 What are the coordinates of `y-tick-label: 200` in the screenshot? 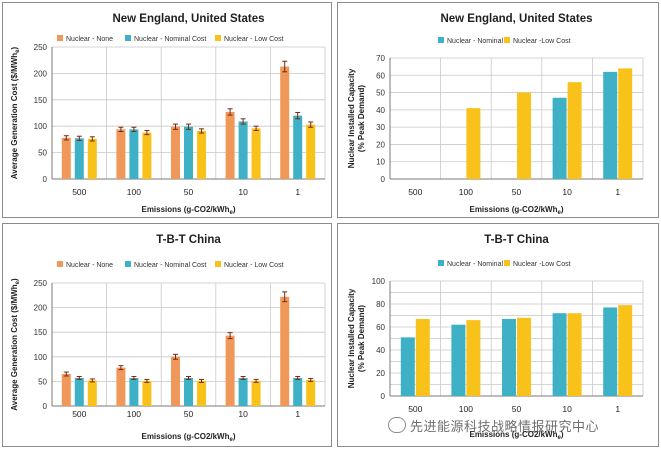 It's located at (41, 308).